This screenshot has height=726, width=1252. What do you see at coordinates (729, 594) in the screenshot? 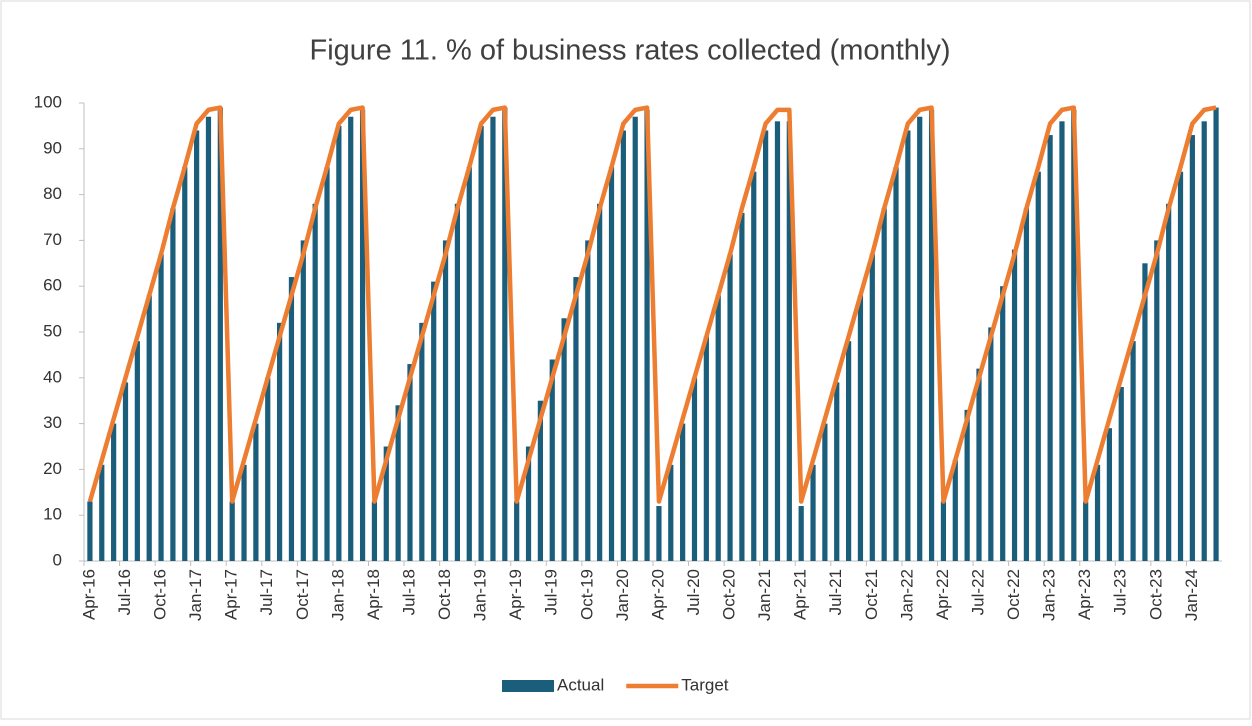
I see `x-tick-label: Oct-20` at bounding box center [729, 594].